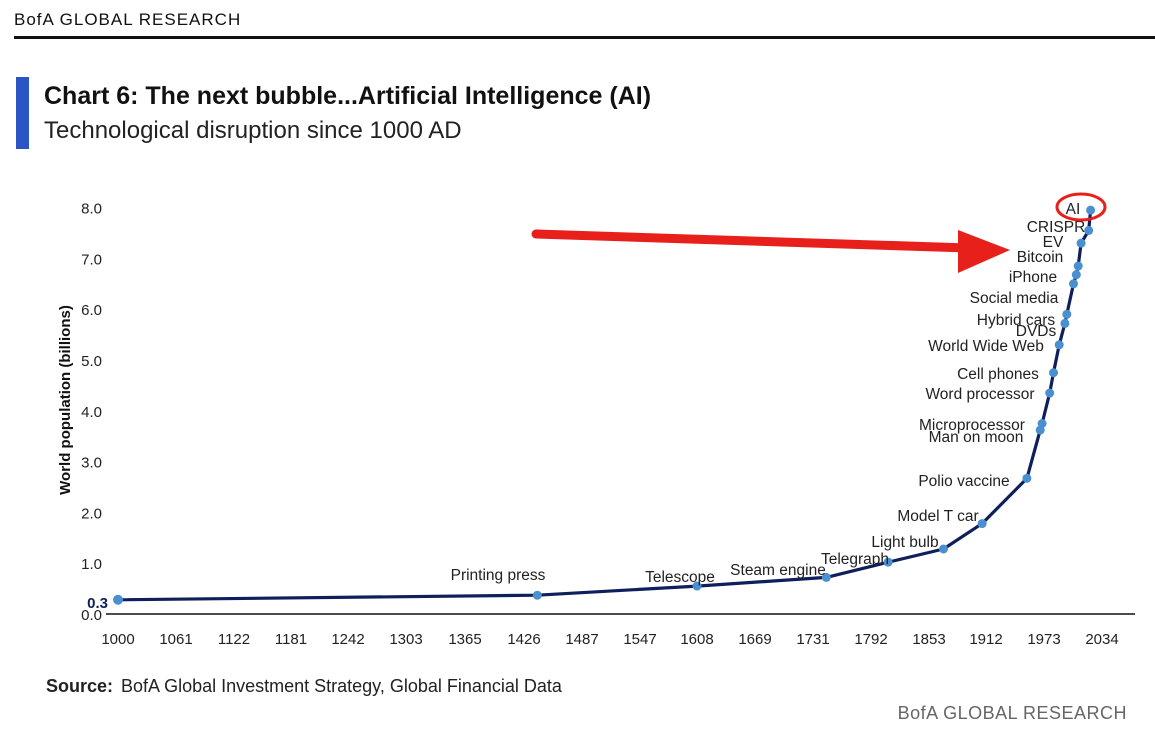 The width and height of the screenshot is (1155, 730). I want to click on event-label: Printing press, so click(498, 575).